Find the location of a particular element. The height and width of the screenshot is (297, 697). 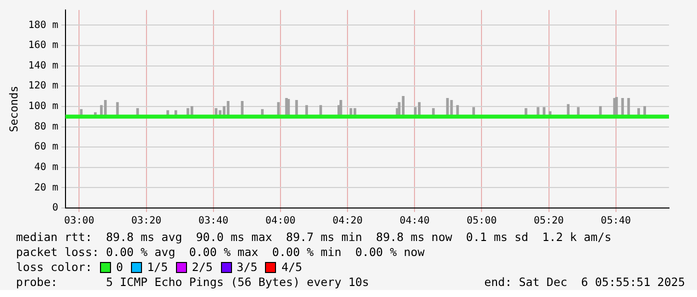

y-tick-label: 140 m is located at coordinates (43, 66).